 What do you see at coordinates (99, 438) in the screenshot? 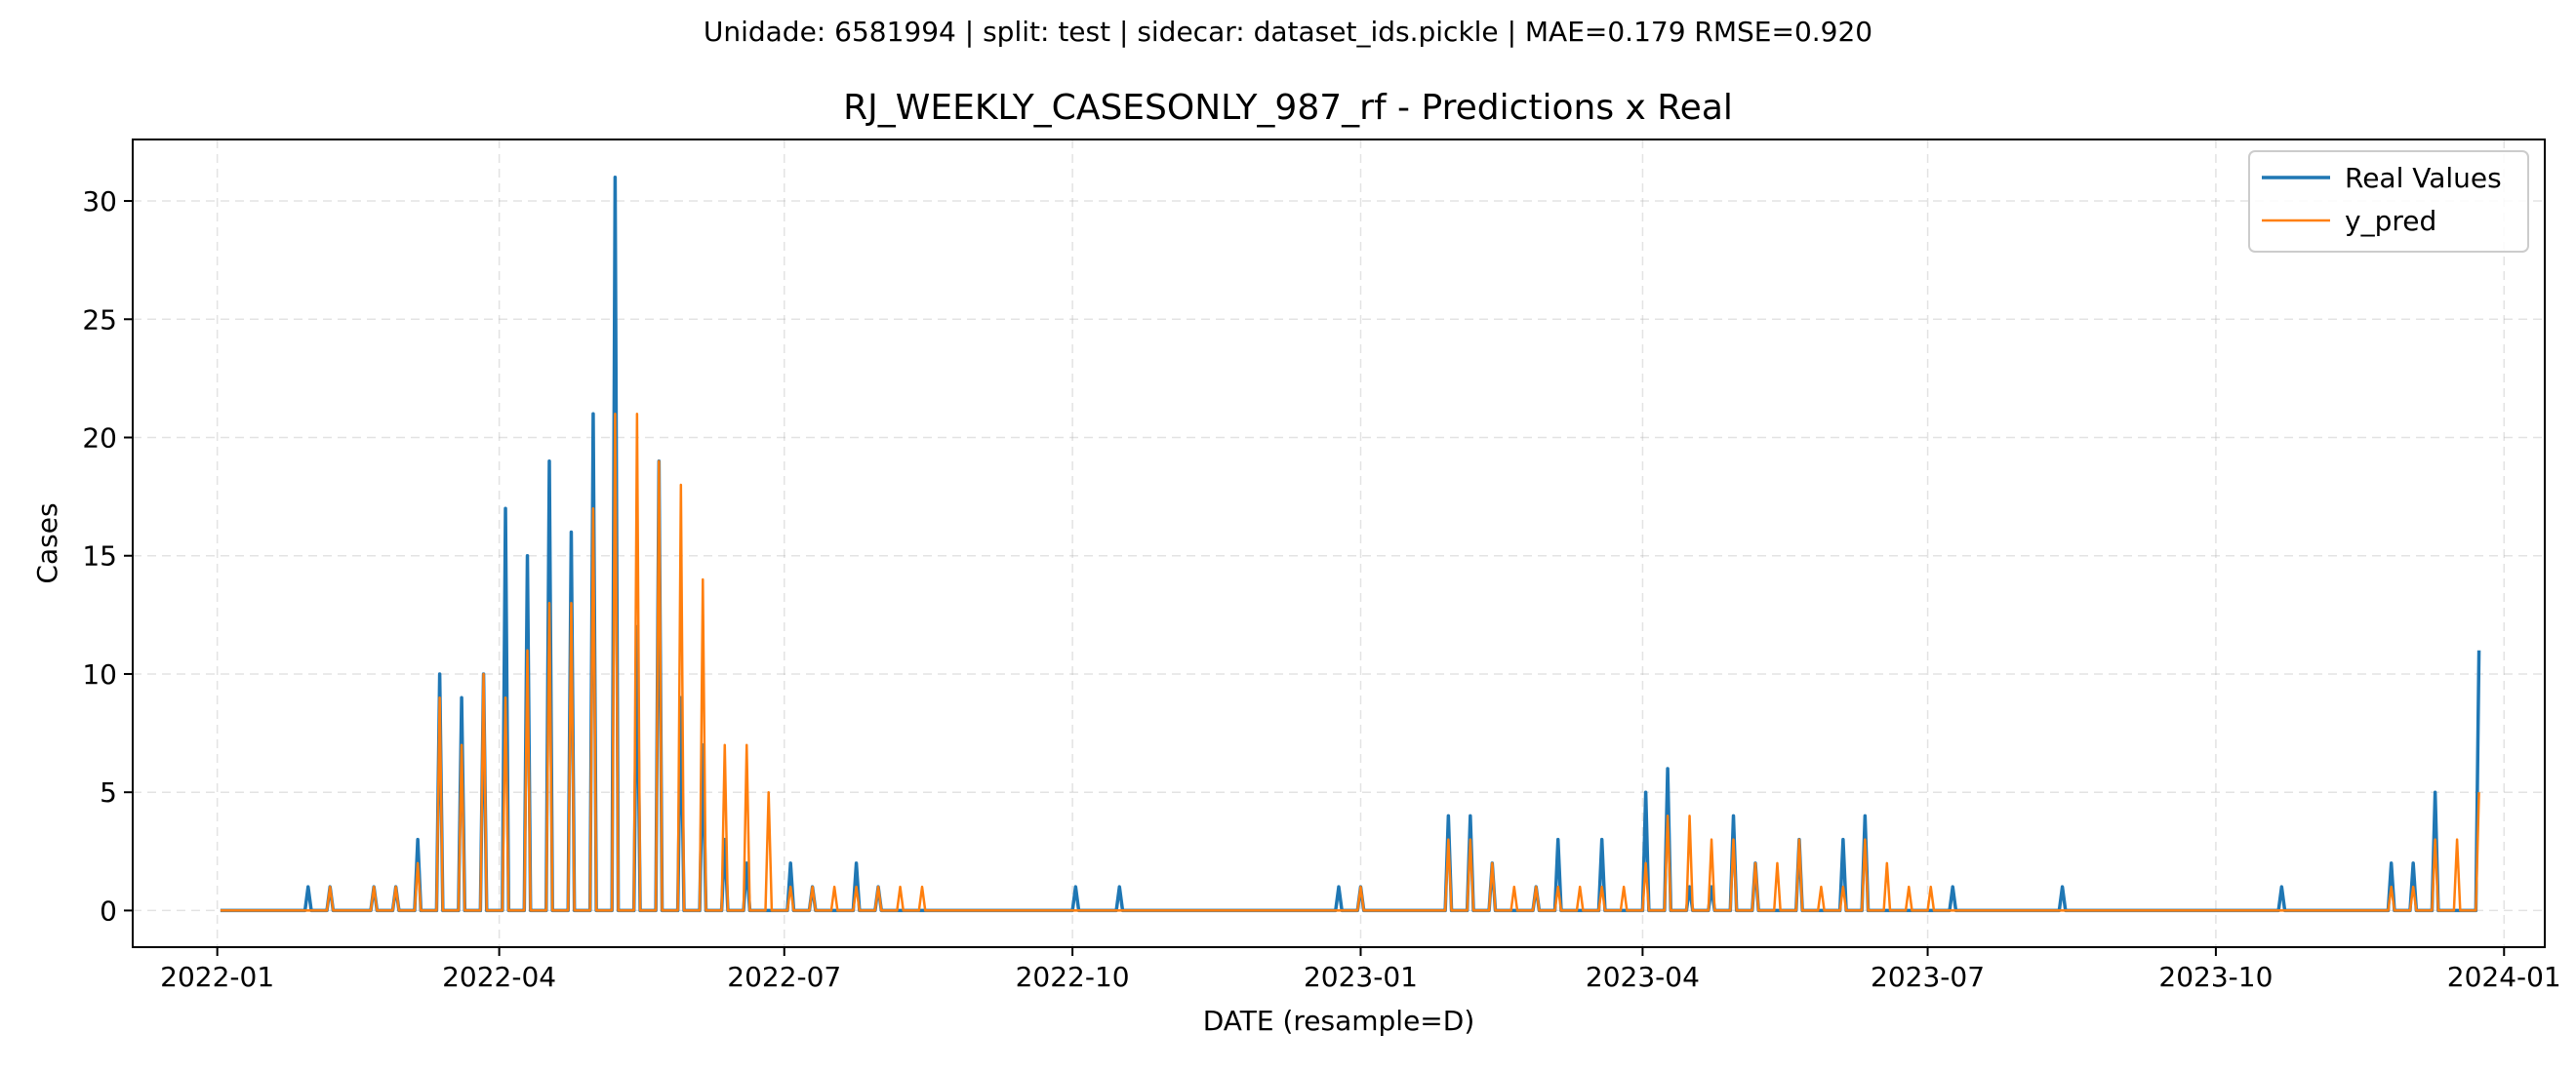
I see `y-tick-label: 20` at bounding box center [99, 438].